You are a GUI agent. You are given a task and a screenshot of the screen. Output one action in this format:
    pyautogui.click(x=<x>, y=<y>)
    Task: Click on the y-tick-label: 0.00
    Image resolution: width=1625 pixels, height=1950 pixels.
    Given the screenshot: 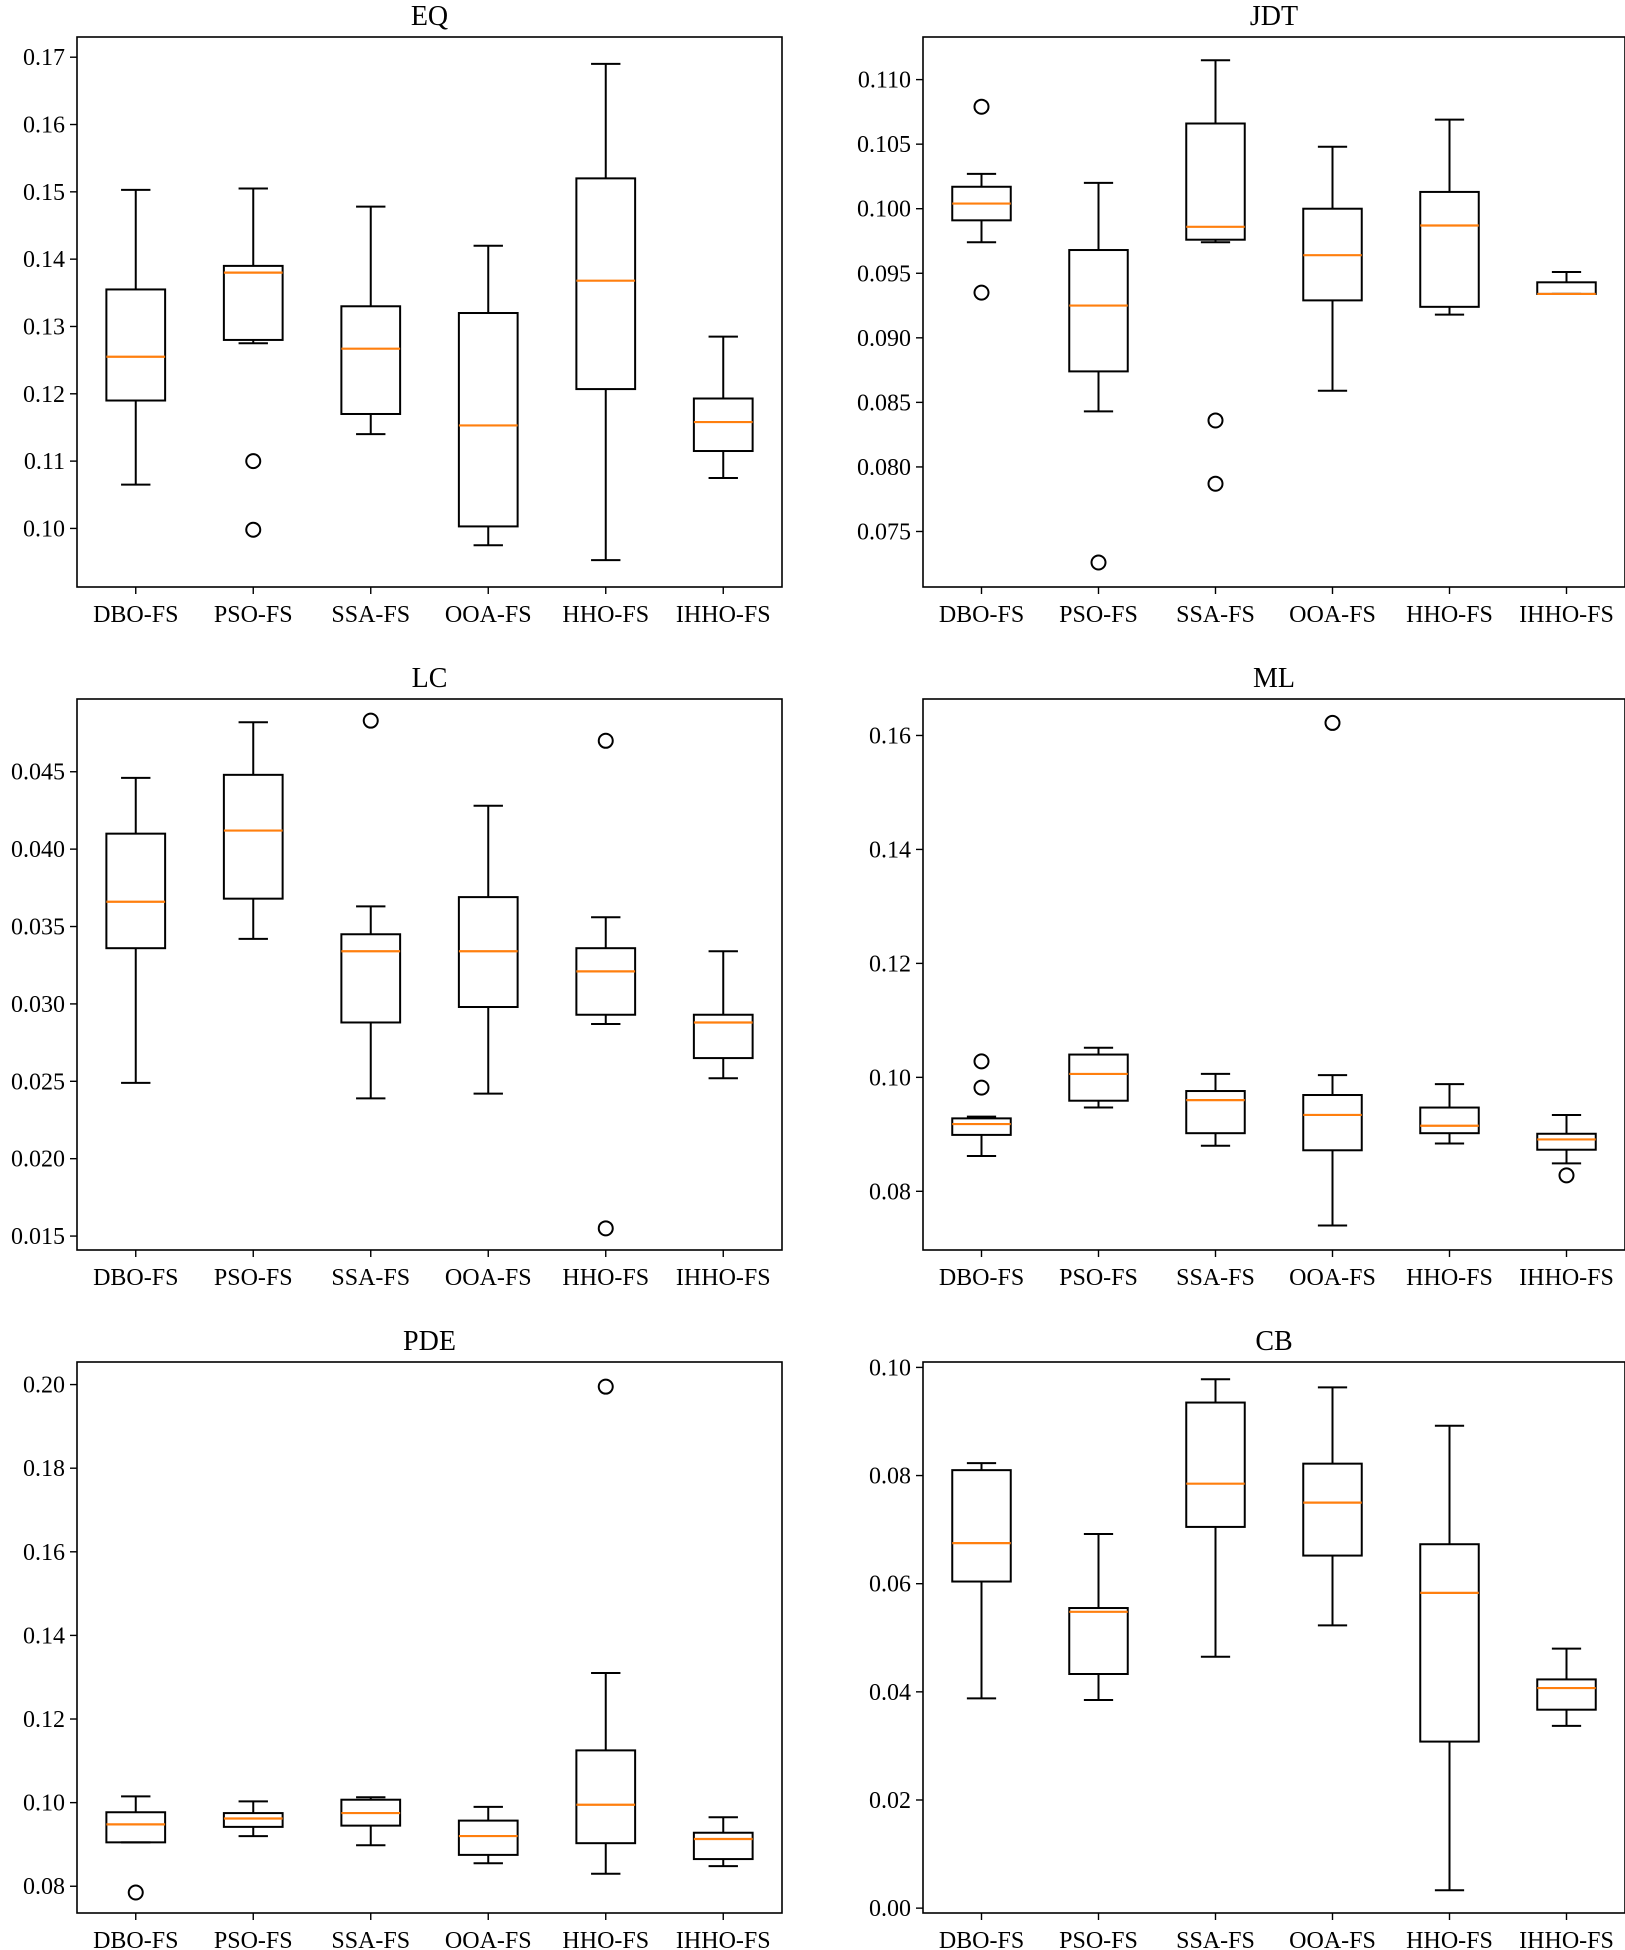 What is the action you would take?
    pyautogui.click(x=890, y=1909)
    